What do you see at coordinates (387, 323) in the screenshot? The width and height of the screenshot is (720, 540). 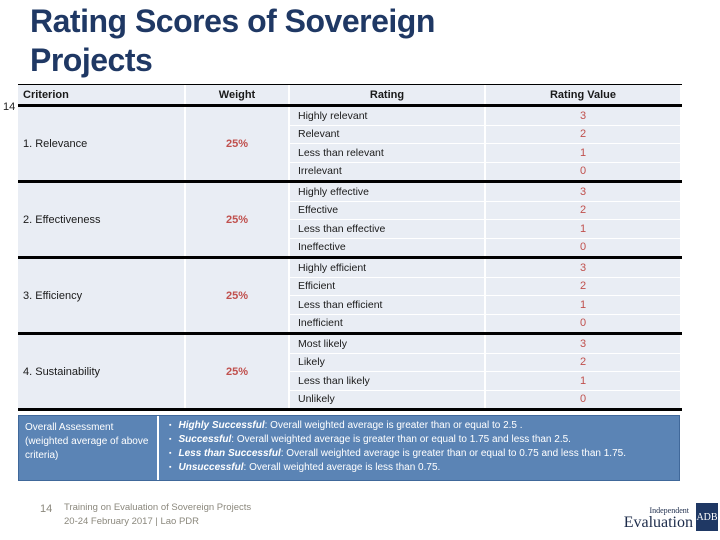 I see `rating-label: Inefficient` at bounding box center [387, 323].